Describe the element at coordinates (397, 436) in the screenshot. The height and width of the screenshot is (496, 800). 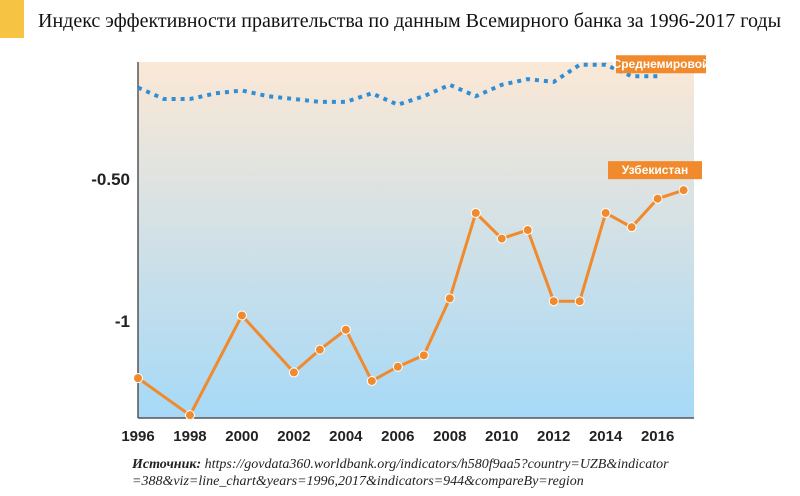
I see `x-tick-label: 2006` at that location.